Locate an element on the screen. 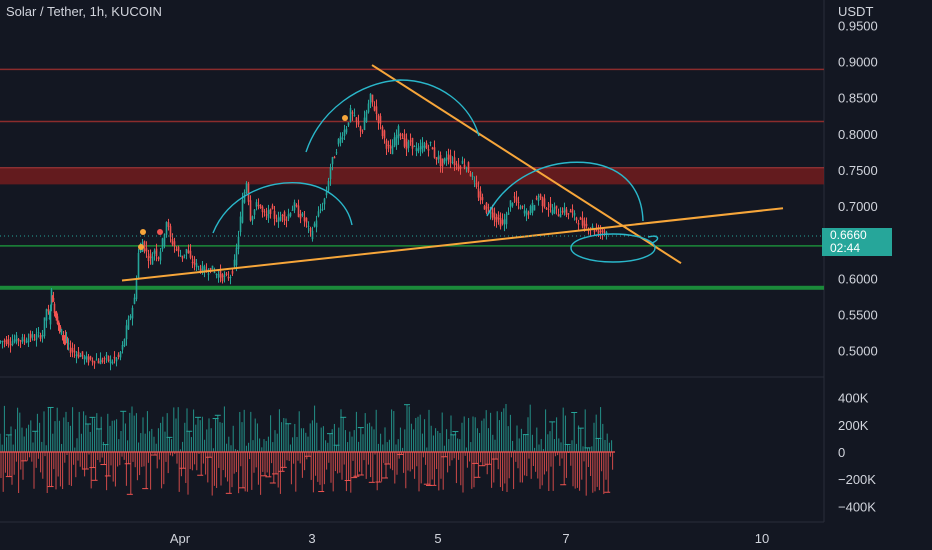  right-shoulder-arc is located at coordinates (565, 191).